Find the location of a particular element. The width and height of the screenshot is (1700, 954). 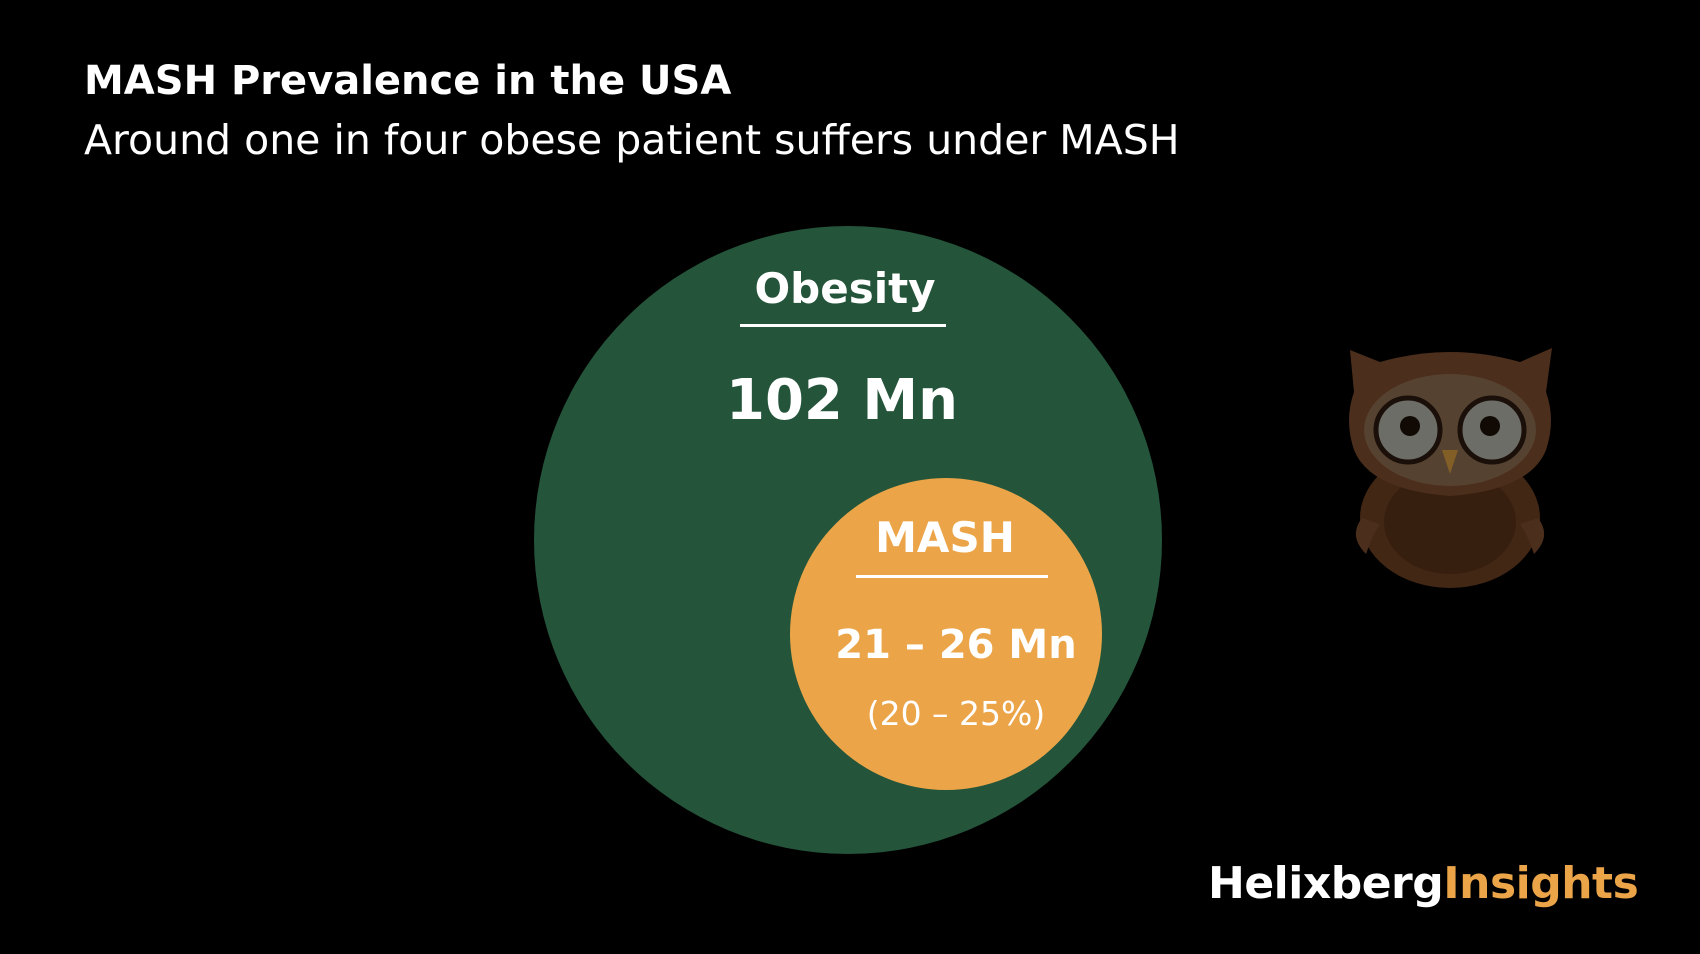

obesity-value: 102 Mn is located at coordinates (842, 400).